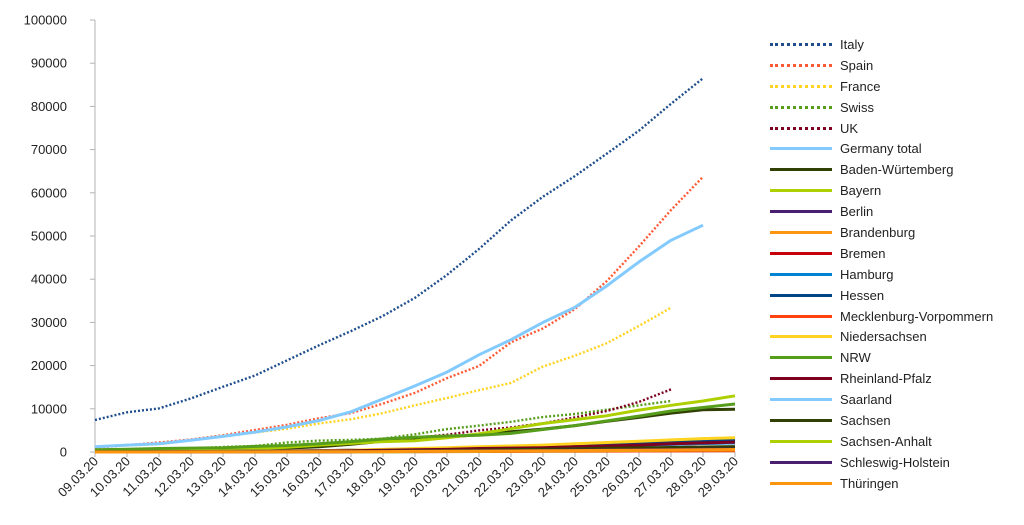  Describe the element at coordinates (881, 44) in the screenshot. I see `legend-item: Italy` at that location.